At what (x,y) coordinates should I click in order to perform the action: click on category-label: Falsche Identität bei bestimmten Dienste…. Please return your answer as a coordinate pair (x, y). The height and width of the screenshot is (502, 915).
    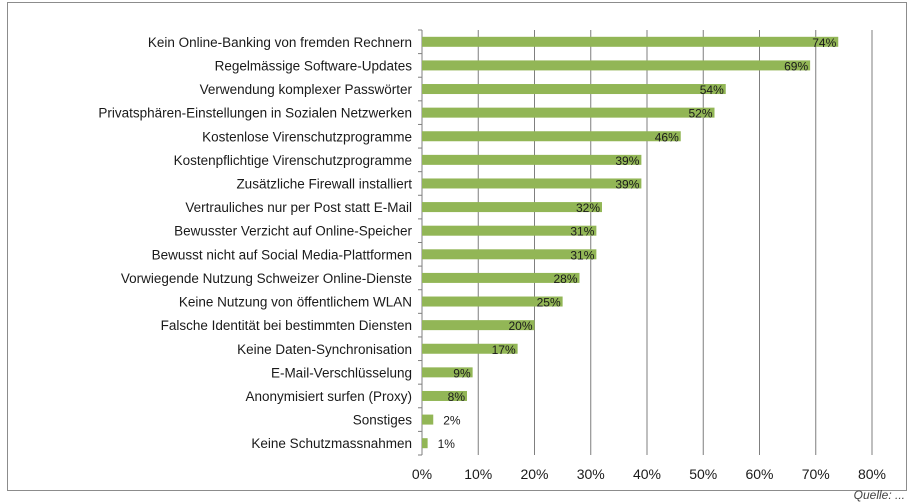
    Looking at the image, I should click on (286, 325).